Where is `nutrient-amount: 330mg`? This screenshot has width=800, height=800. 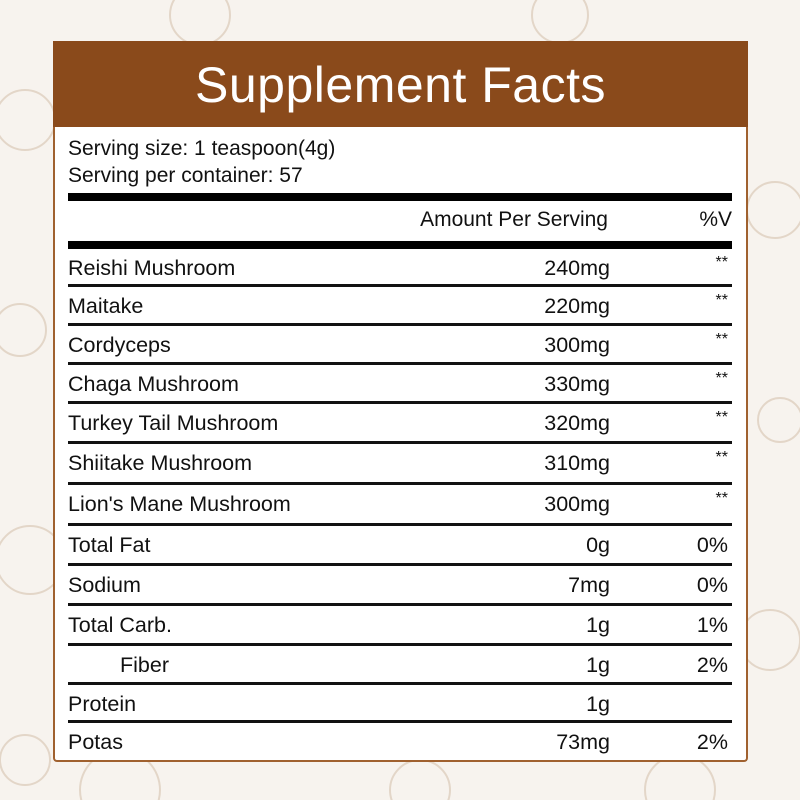
nutrient-amount: 330mg is located at coordinates (577, 384).